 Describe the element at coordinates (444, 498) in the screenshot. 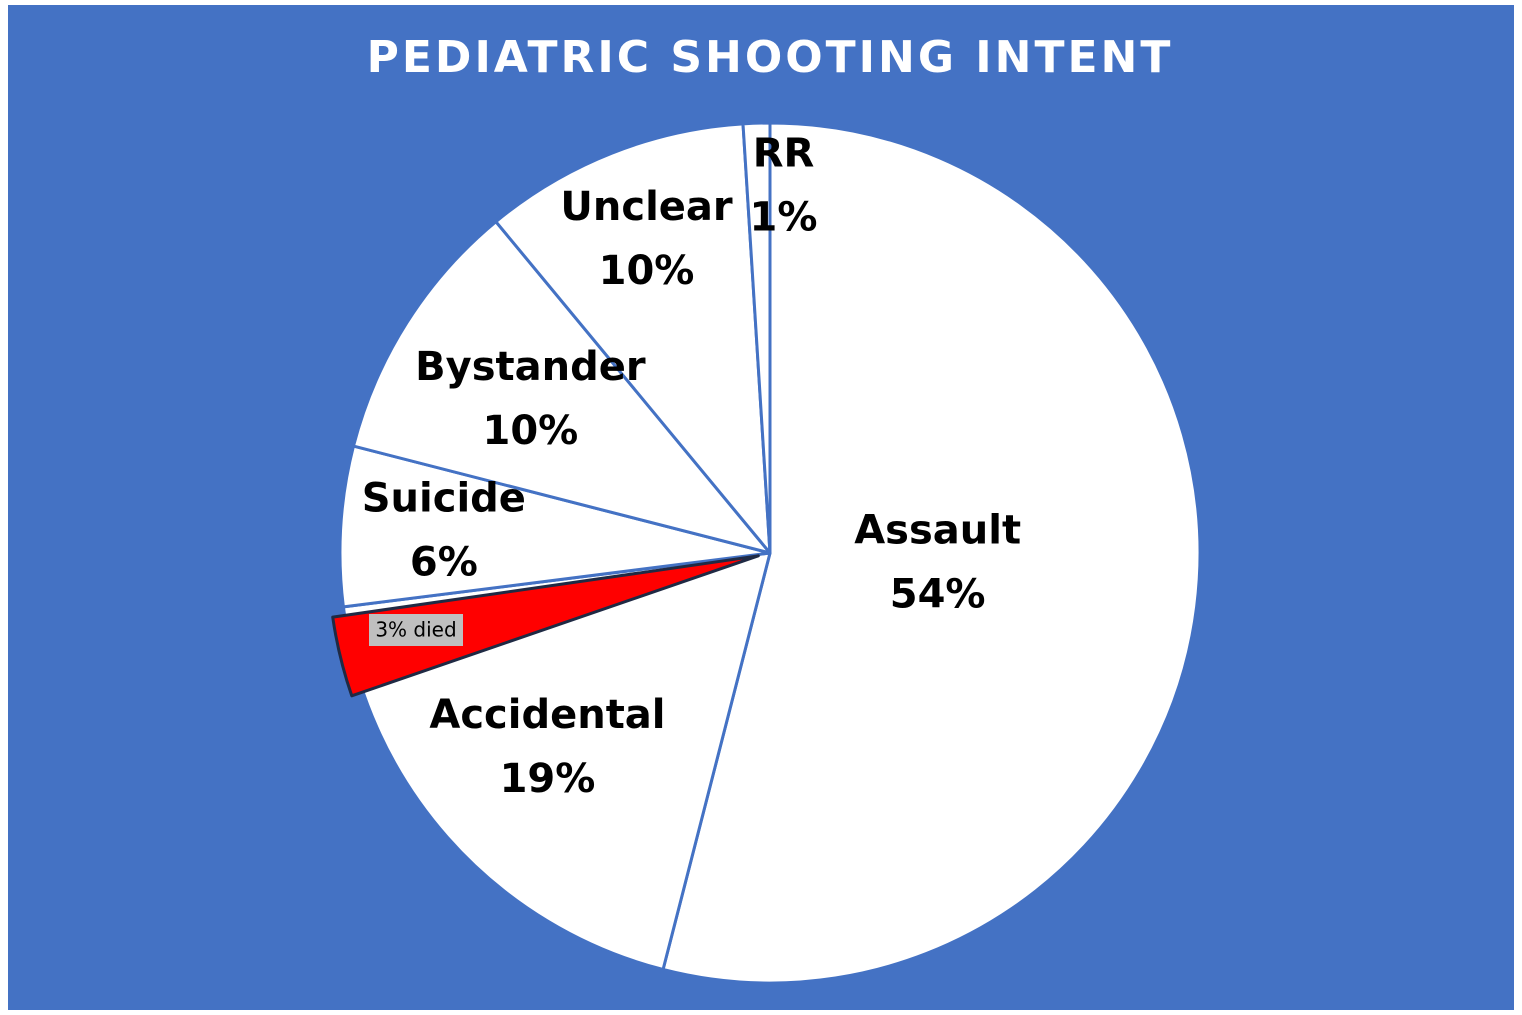

I see `slice-category-label: Suicide` at that location.